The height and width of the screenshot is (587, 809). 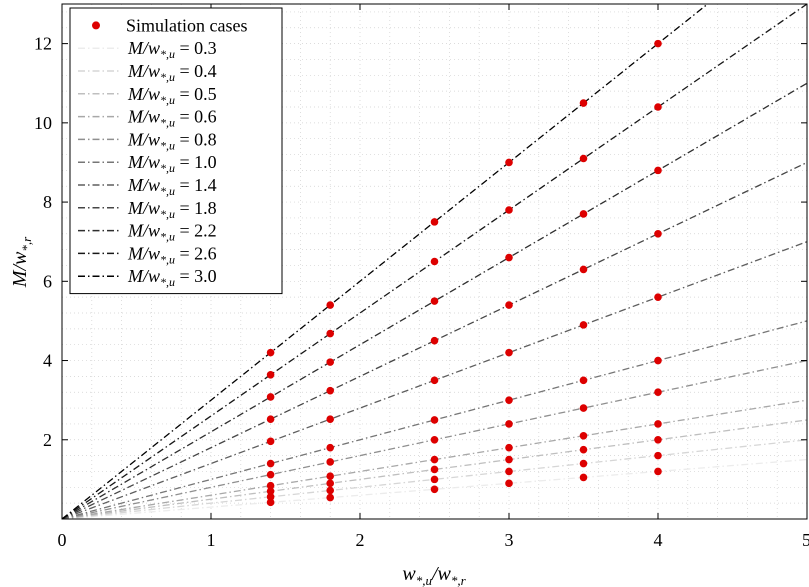 What do you see at coordinates (211, 540) in the screenshot?
I see `x-tick-label: 1` at bounding box center [211, 540].